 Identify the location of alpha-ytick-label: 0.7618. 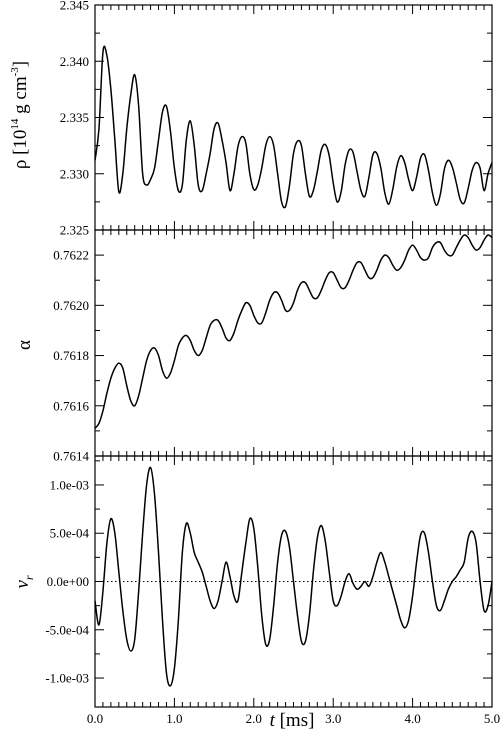
(71, 355).